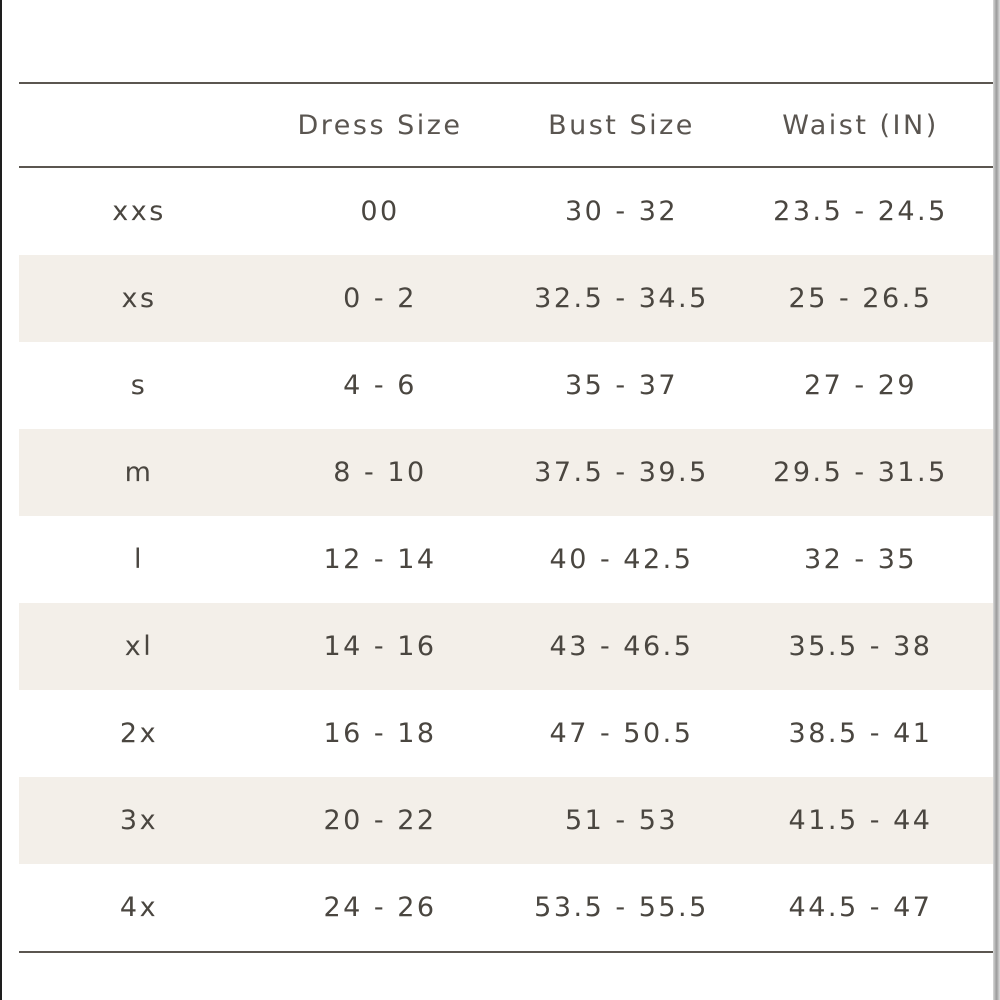 Image resolution: width=1000 pixels, height=1000 pixels. What do you see at coordinates (996, 500) in the screenshot?
I see `scrollbar` at bounding box center [996, 500].